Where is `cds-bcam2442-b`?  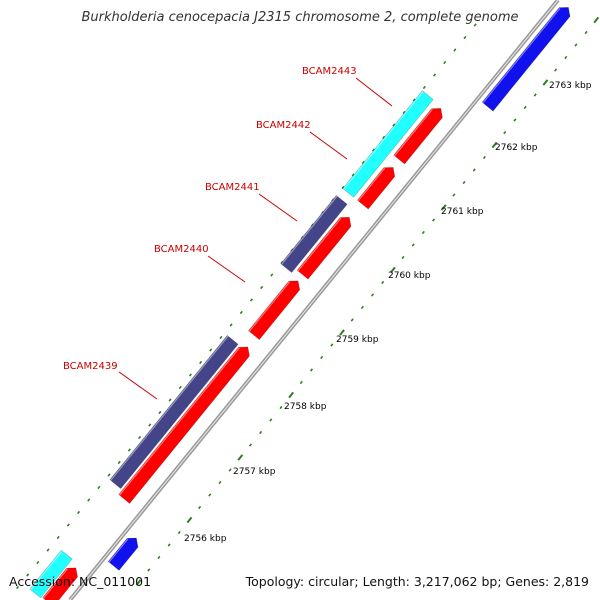
cds-bcam2442-b is located at coordinates (377, 186).